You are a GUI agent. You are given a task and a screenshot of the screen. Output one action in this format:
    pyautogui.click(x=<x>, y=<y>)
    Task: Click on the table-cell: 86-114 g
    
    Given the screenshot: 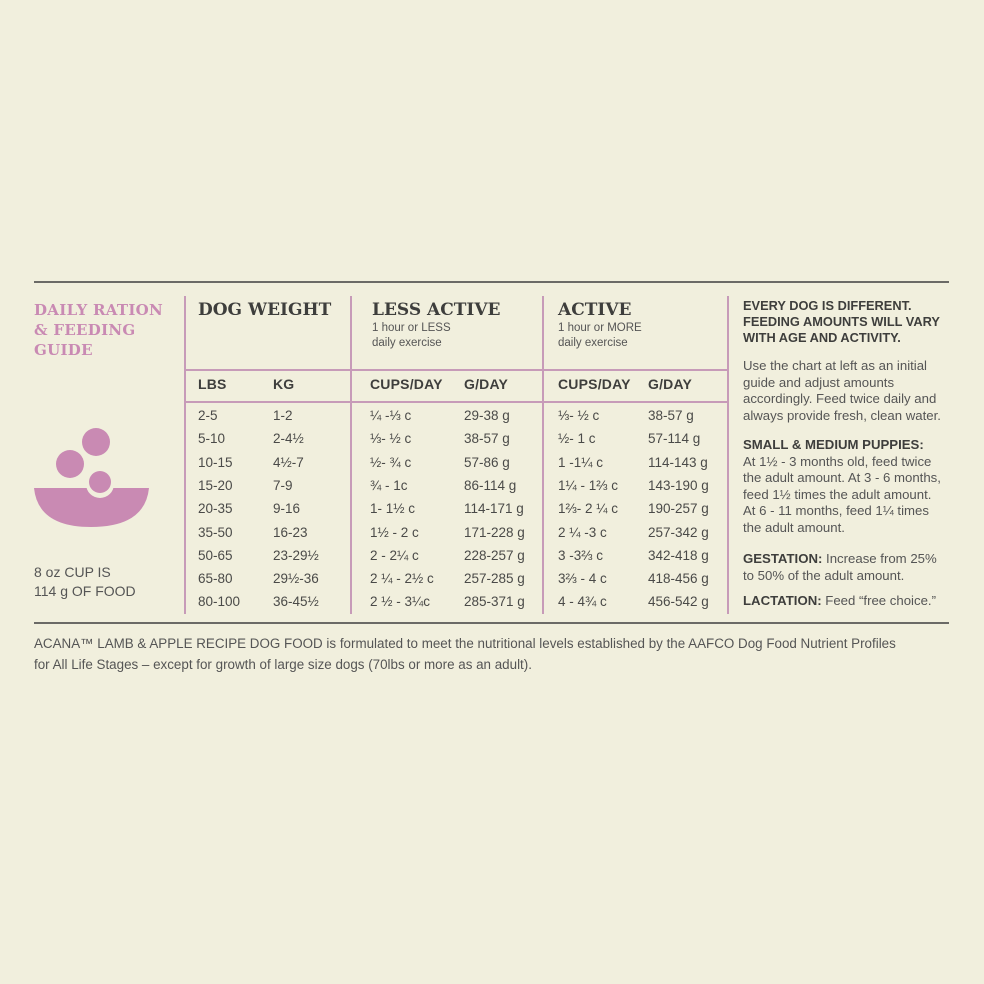 What is the action you would take?
    pyautogui.click(x=490, y=485)
    